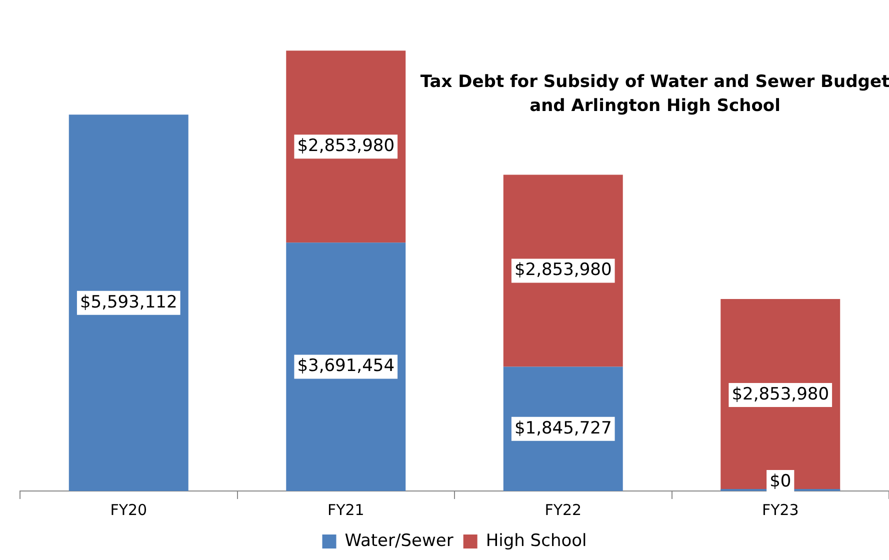  What do you see at coordinates (536, 540) in the screenshot?
I see `legend-label: High School` at bounding box center [536, 540].